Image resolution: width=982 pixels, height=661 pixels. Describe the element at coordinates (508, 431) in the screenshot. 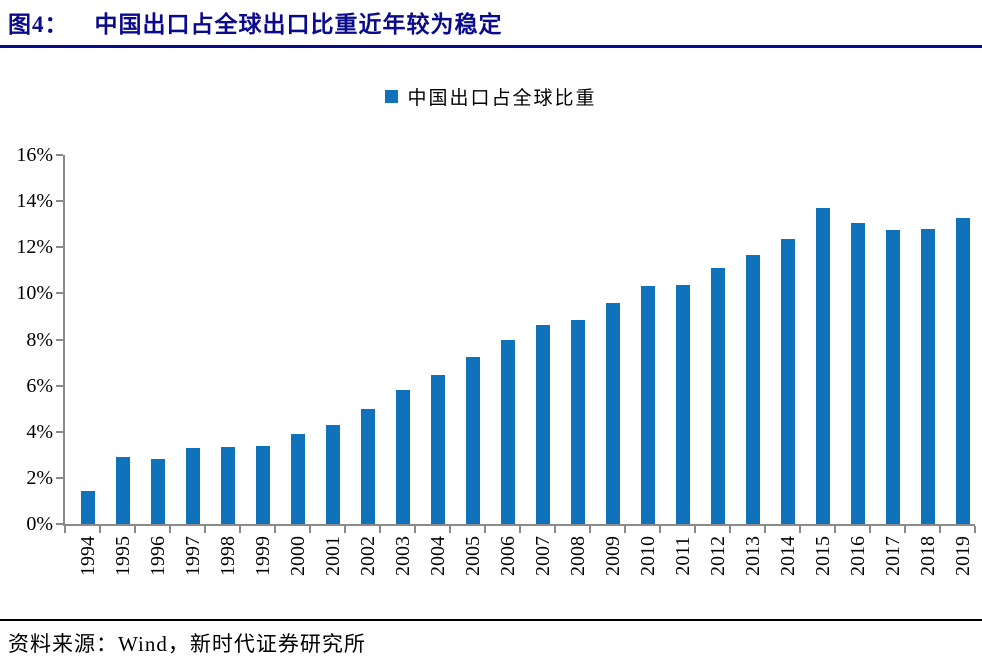

I see `bar-2006` at that location.